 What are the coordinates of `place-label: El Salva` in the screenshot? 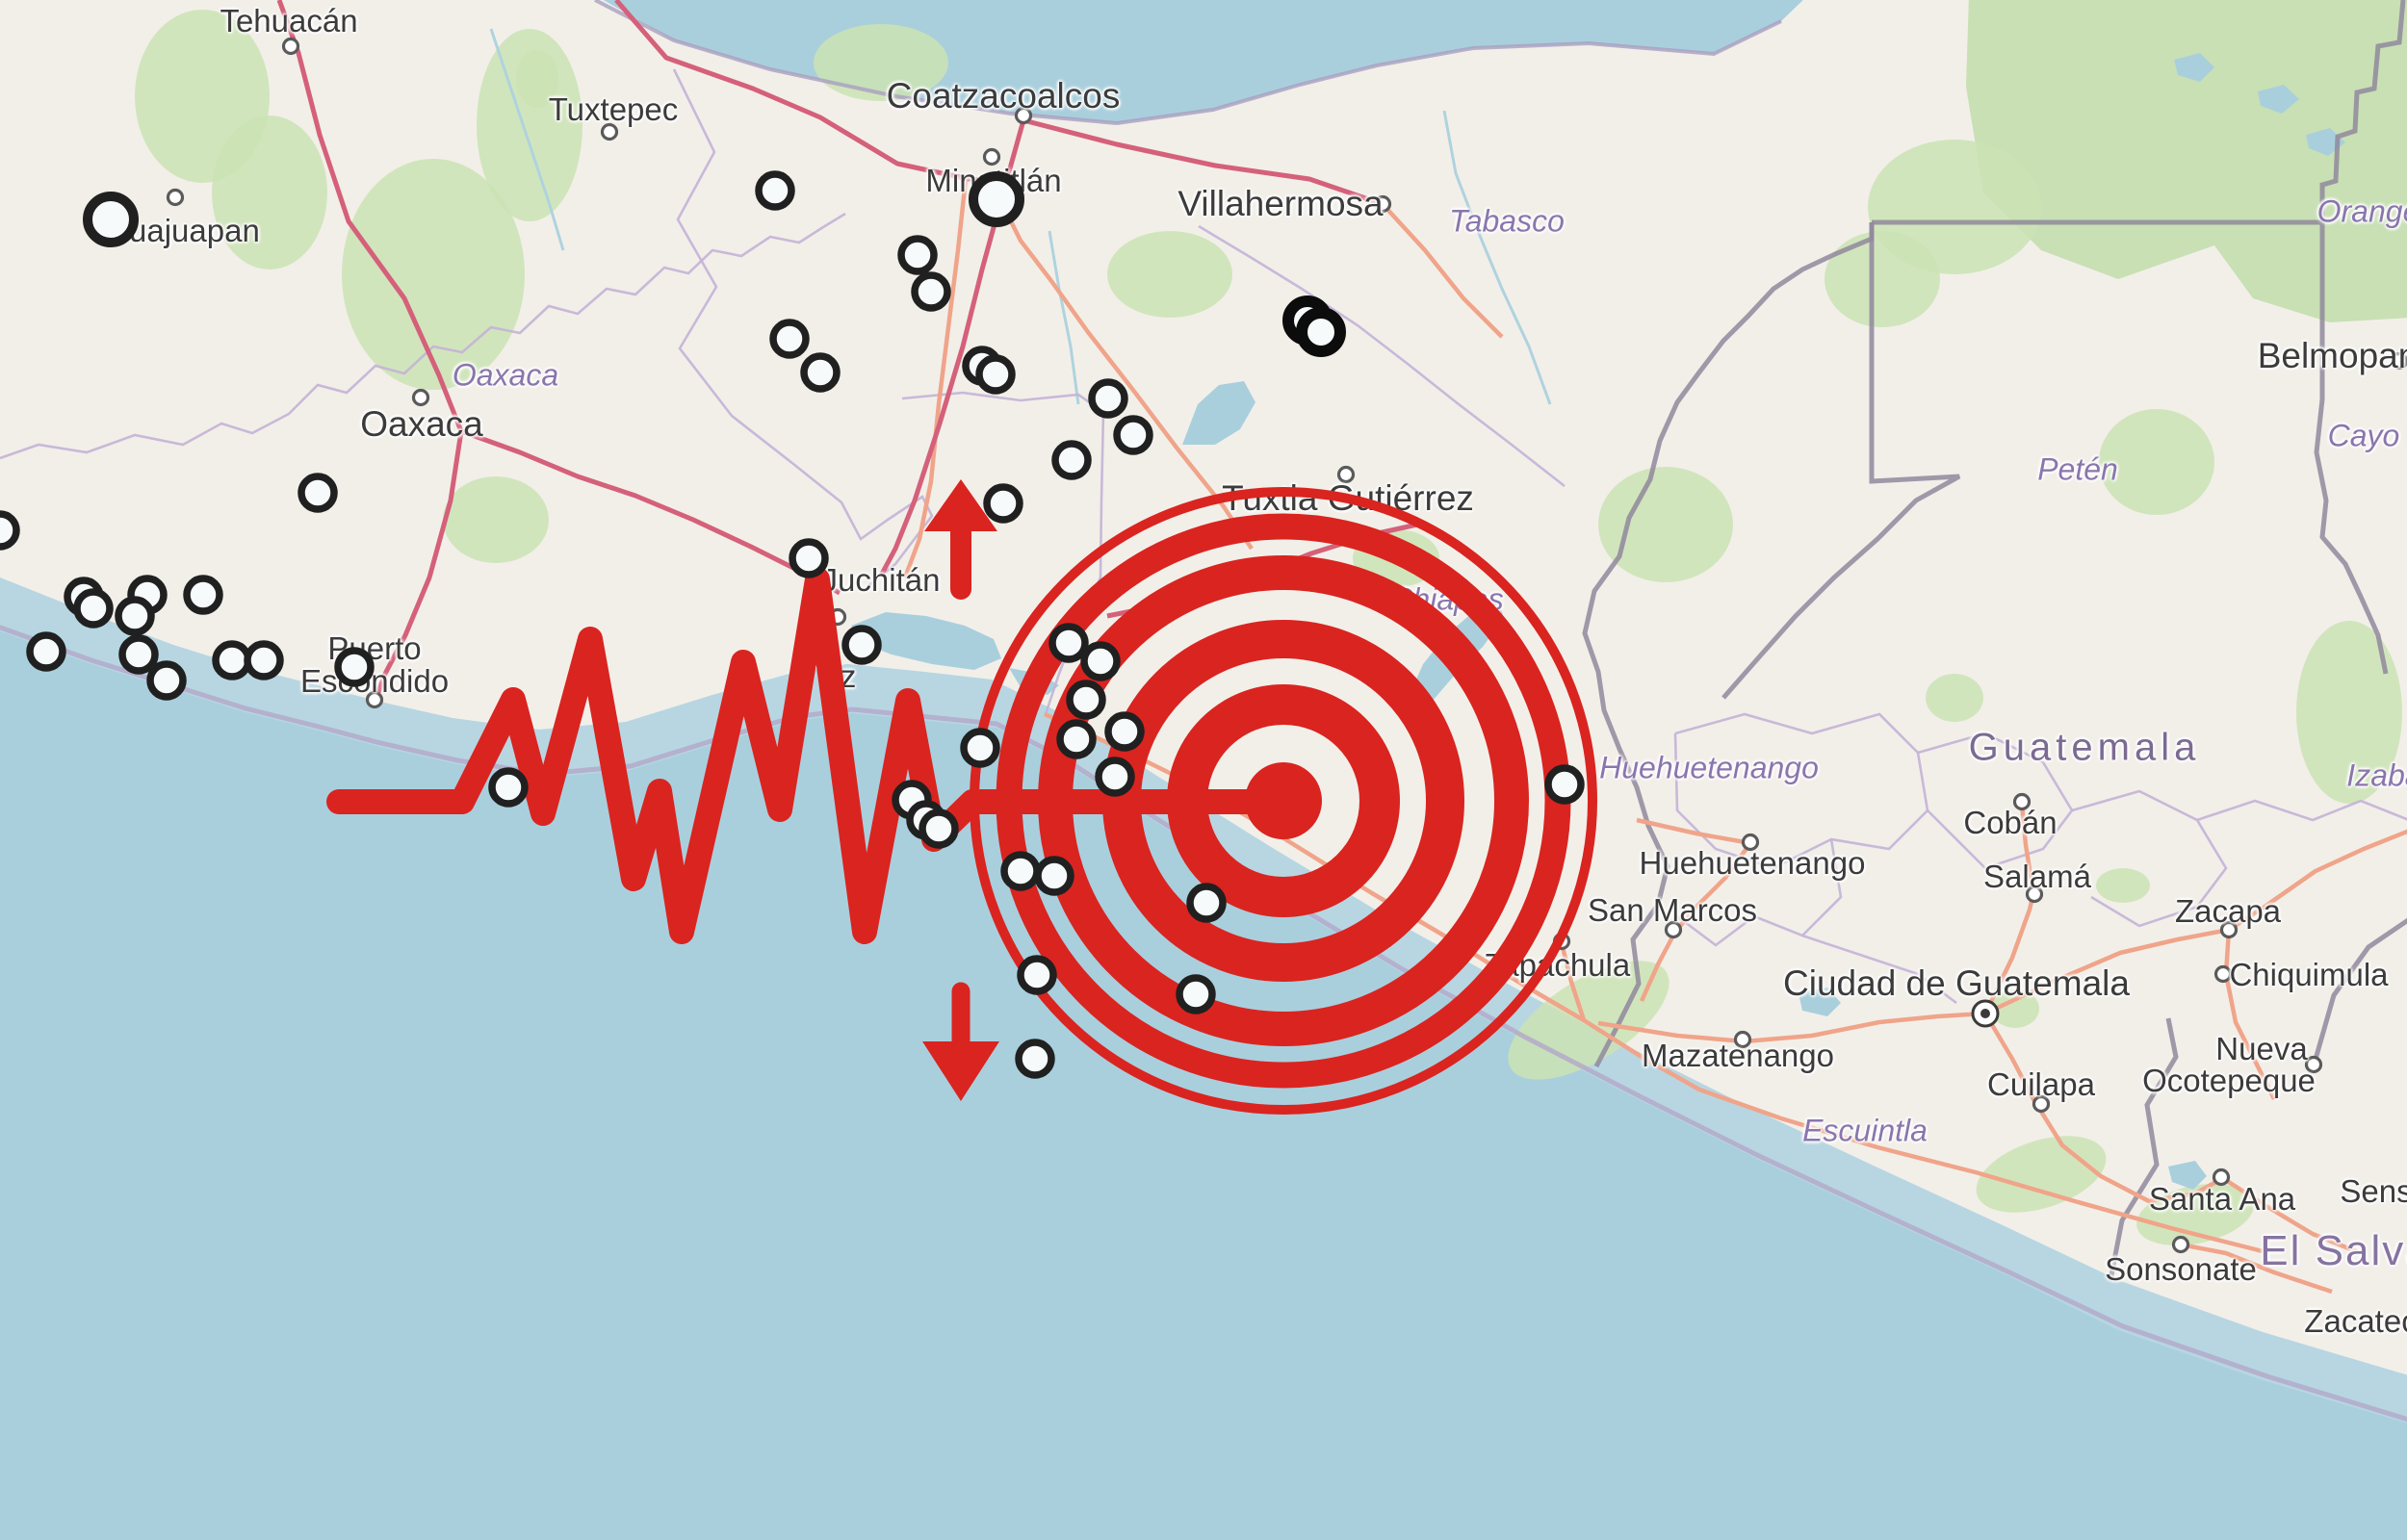 It's located at (2333, 1250).